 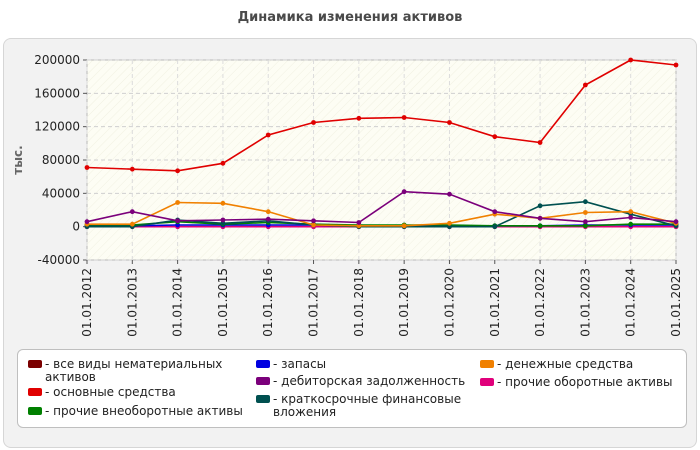 I want to click on legend-label: - основные средства, so click(x=110, y=392).